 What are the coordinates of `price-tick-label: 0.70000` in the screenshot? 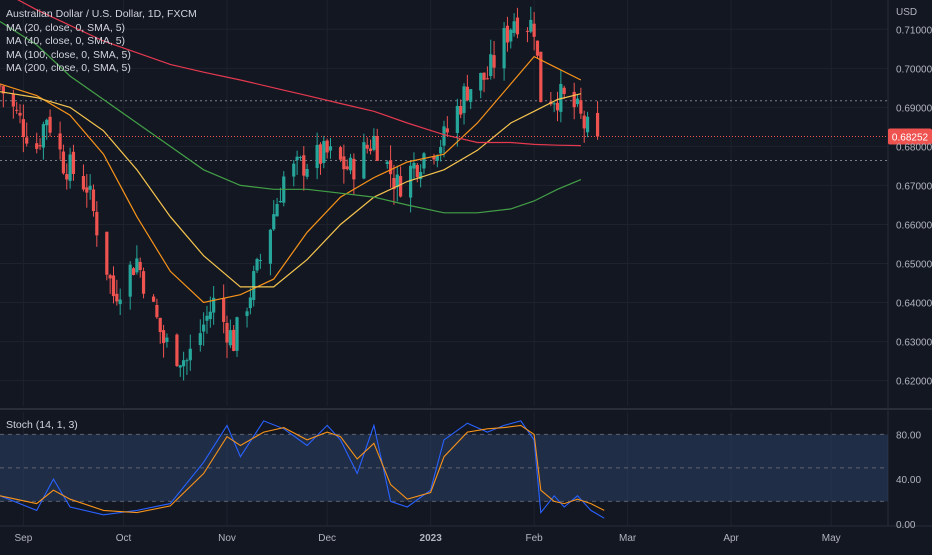 It's located at (914, 69).